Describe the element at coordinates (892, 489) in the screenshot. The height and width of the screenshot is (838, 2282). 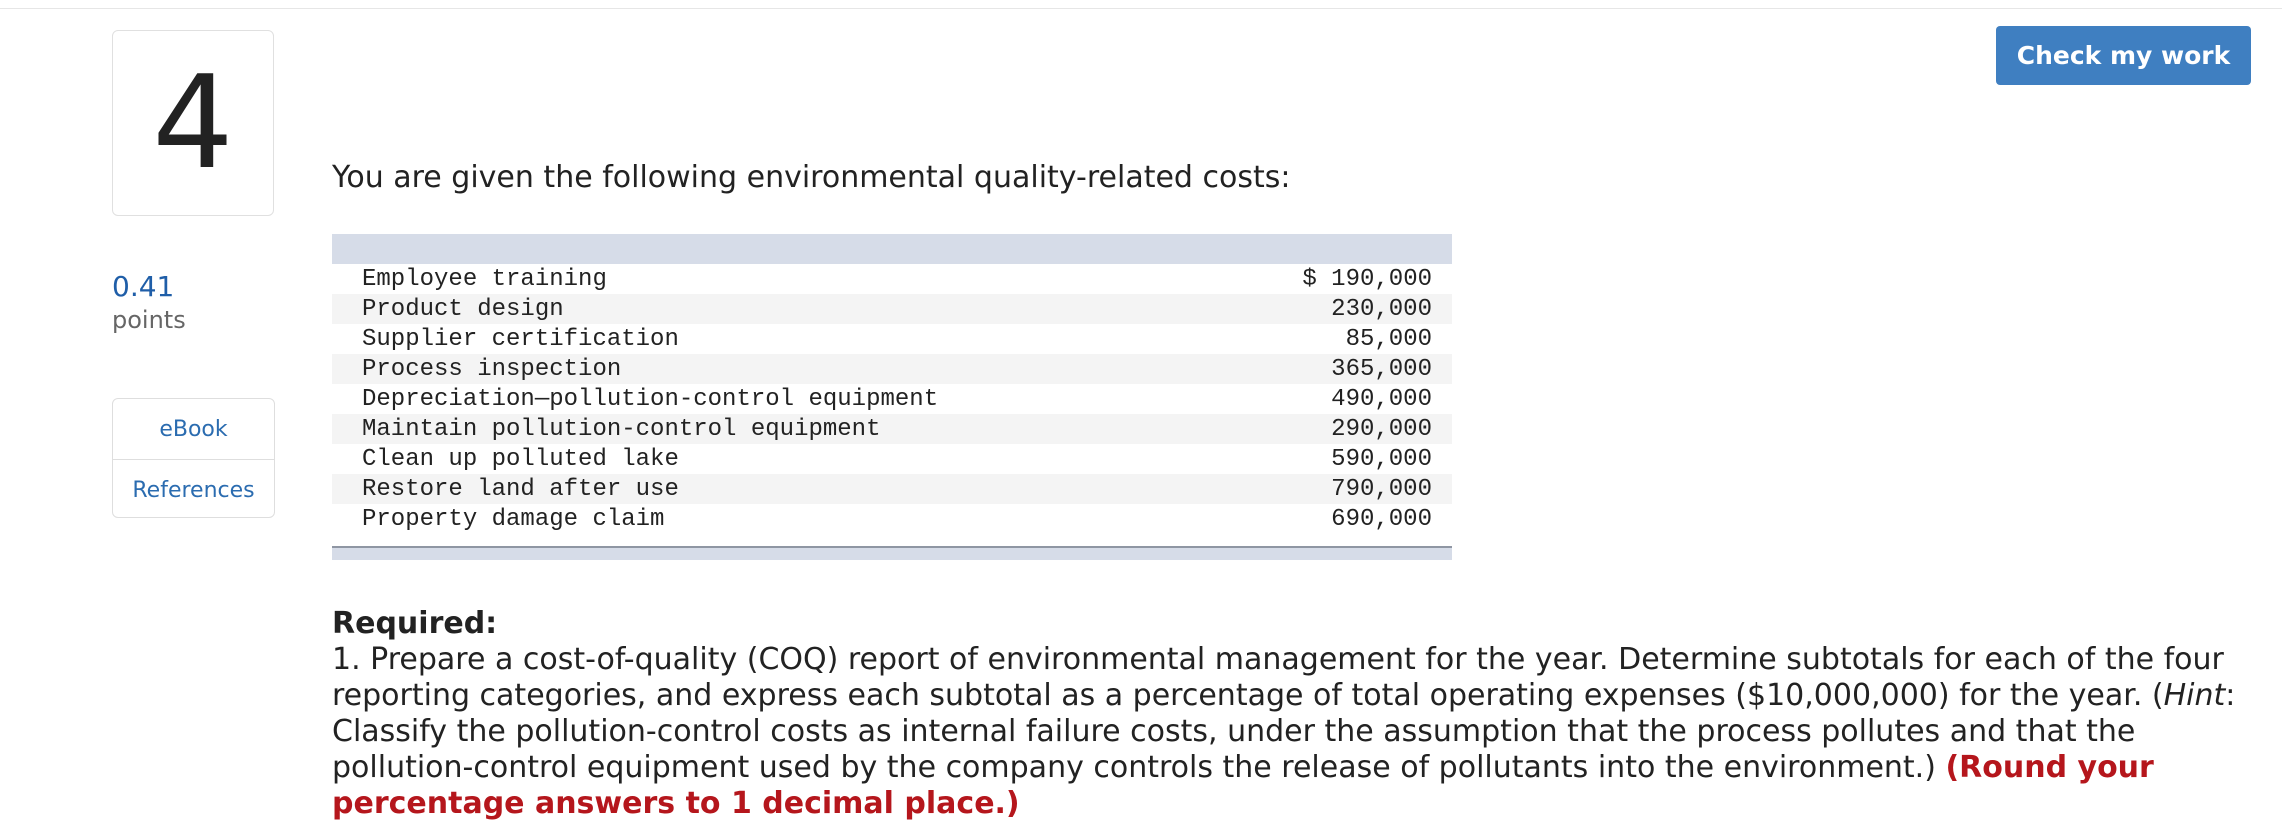
I see `table-row: Restore land after use 790,000` at that location.